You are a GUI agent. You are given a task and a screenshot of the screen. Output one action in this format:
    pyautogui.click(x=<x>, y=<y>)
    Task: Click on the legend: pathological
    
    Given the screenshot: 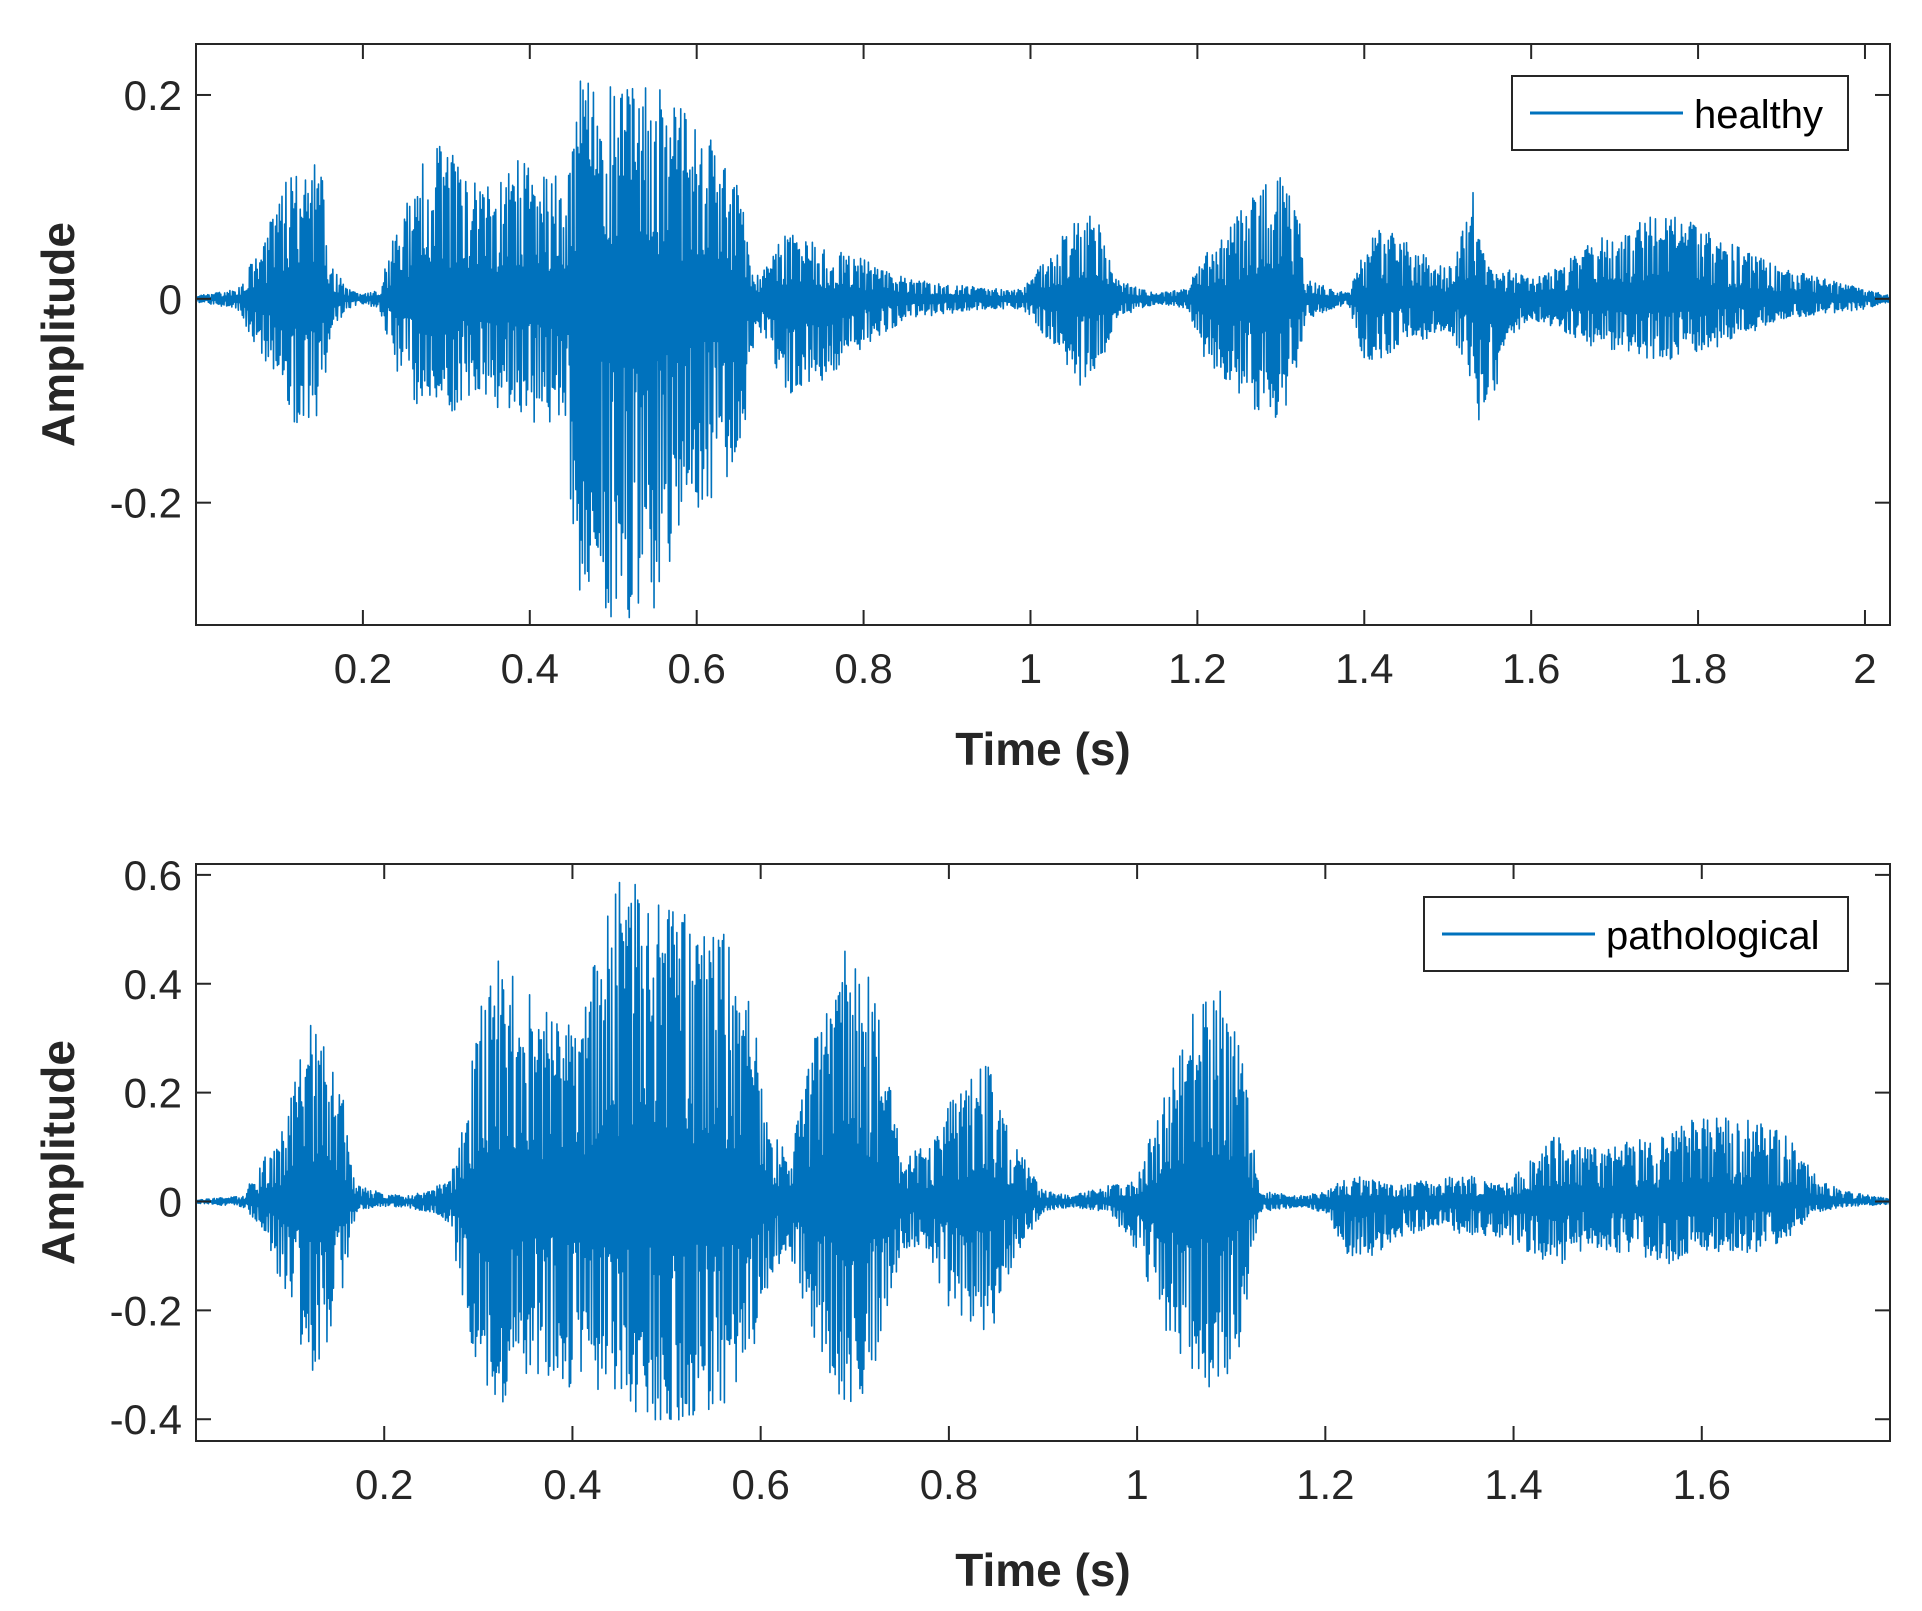 What is the action you would take?
    pyautogui.click(x=1636, y=934)
    